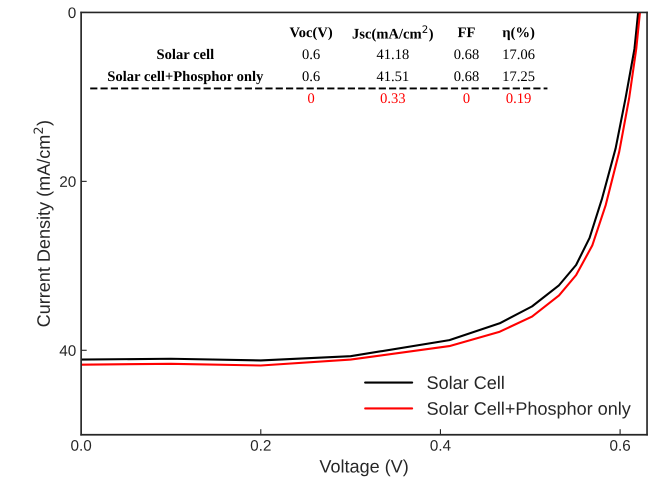 This screenshot has width=665, height=498. What do you see at coordinates (440, 445) in the screenshot?
I see `x-tick-label: 0.4` at bounding box center [440, 445].